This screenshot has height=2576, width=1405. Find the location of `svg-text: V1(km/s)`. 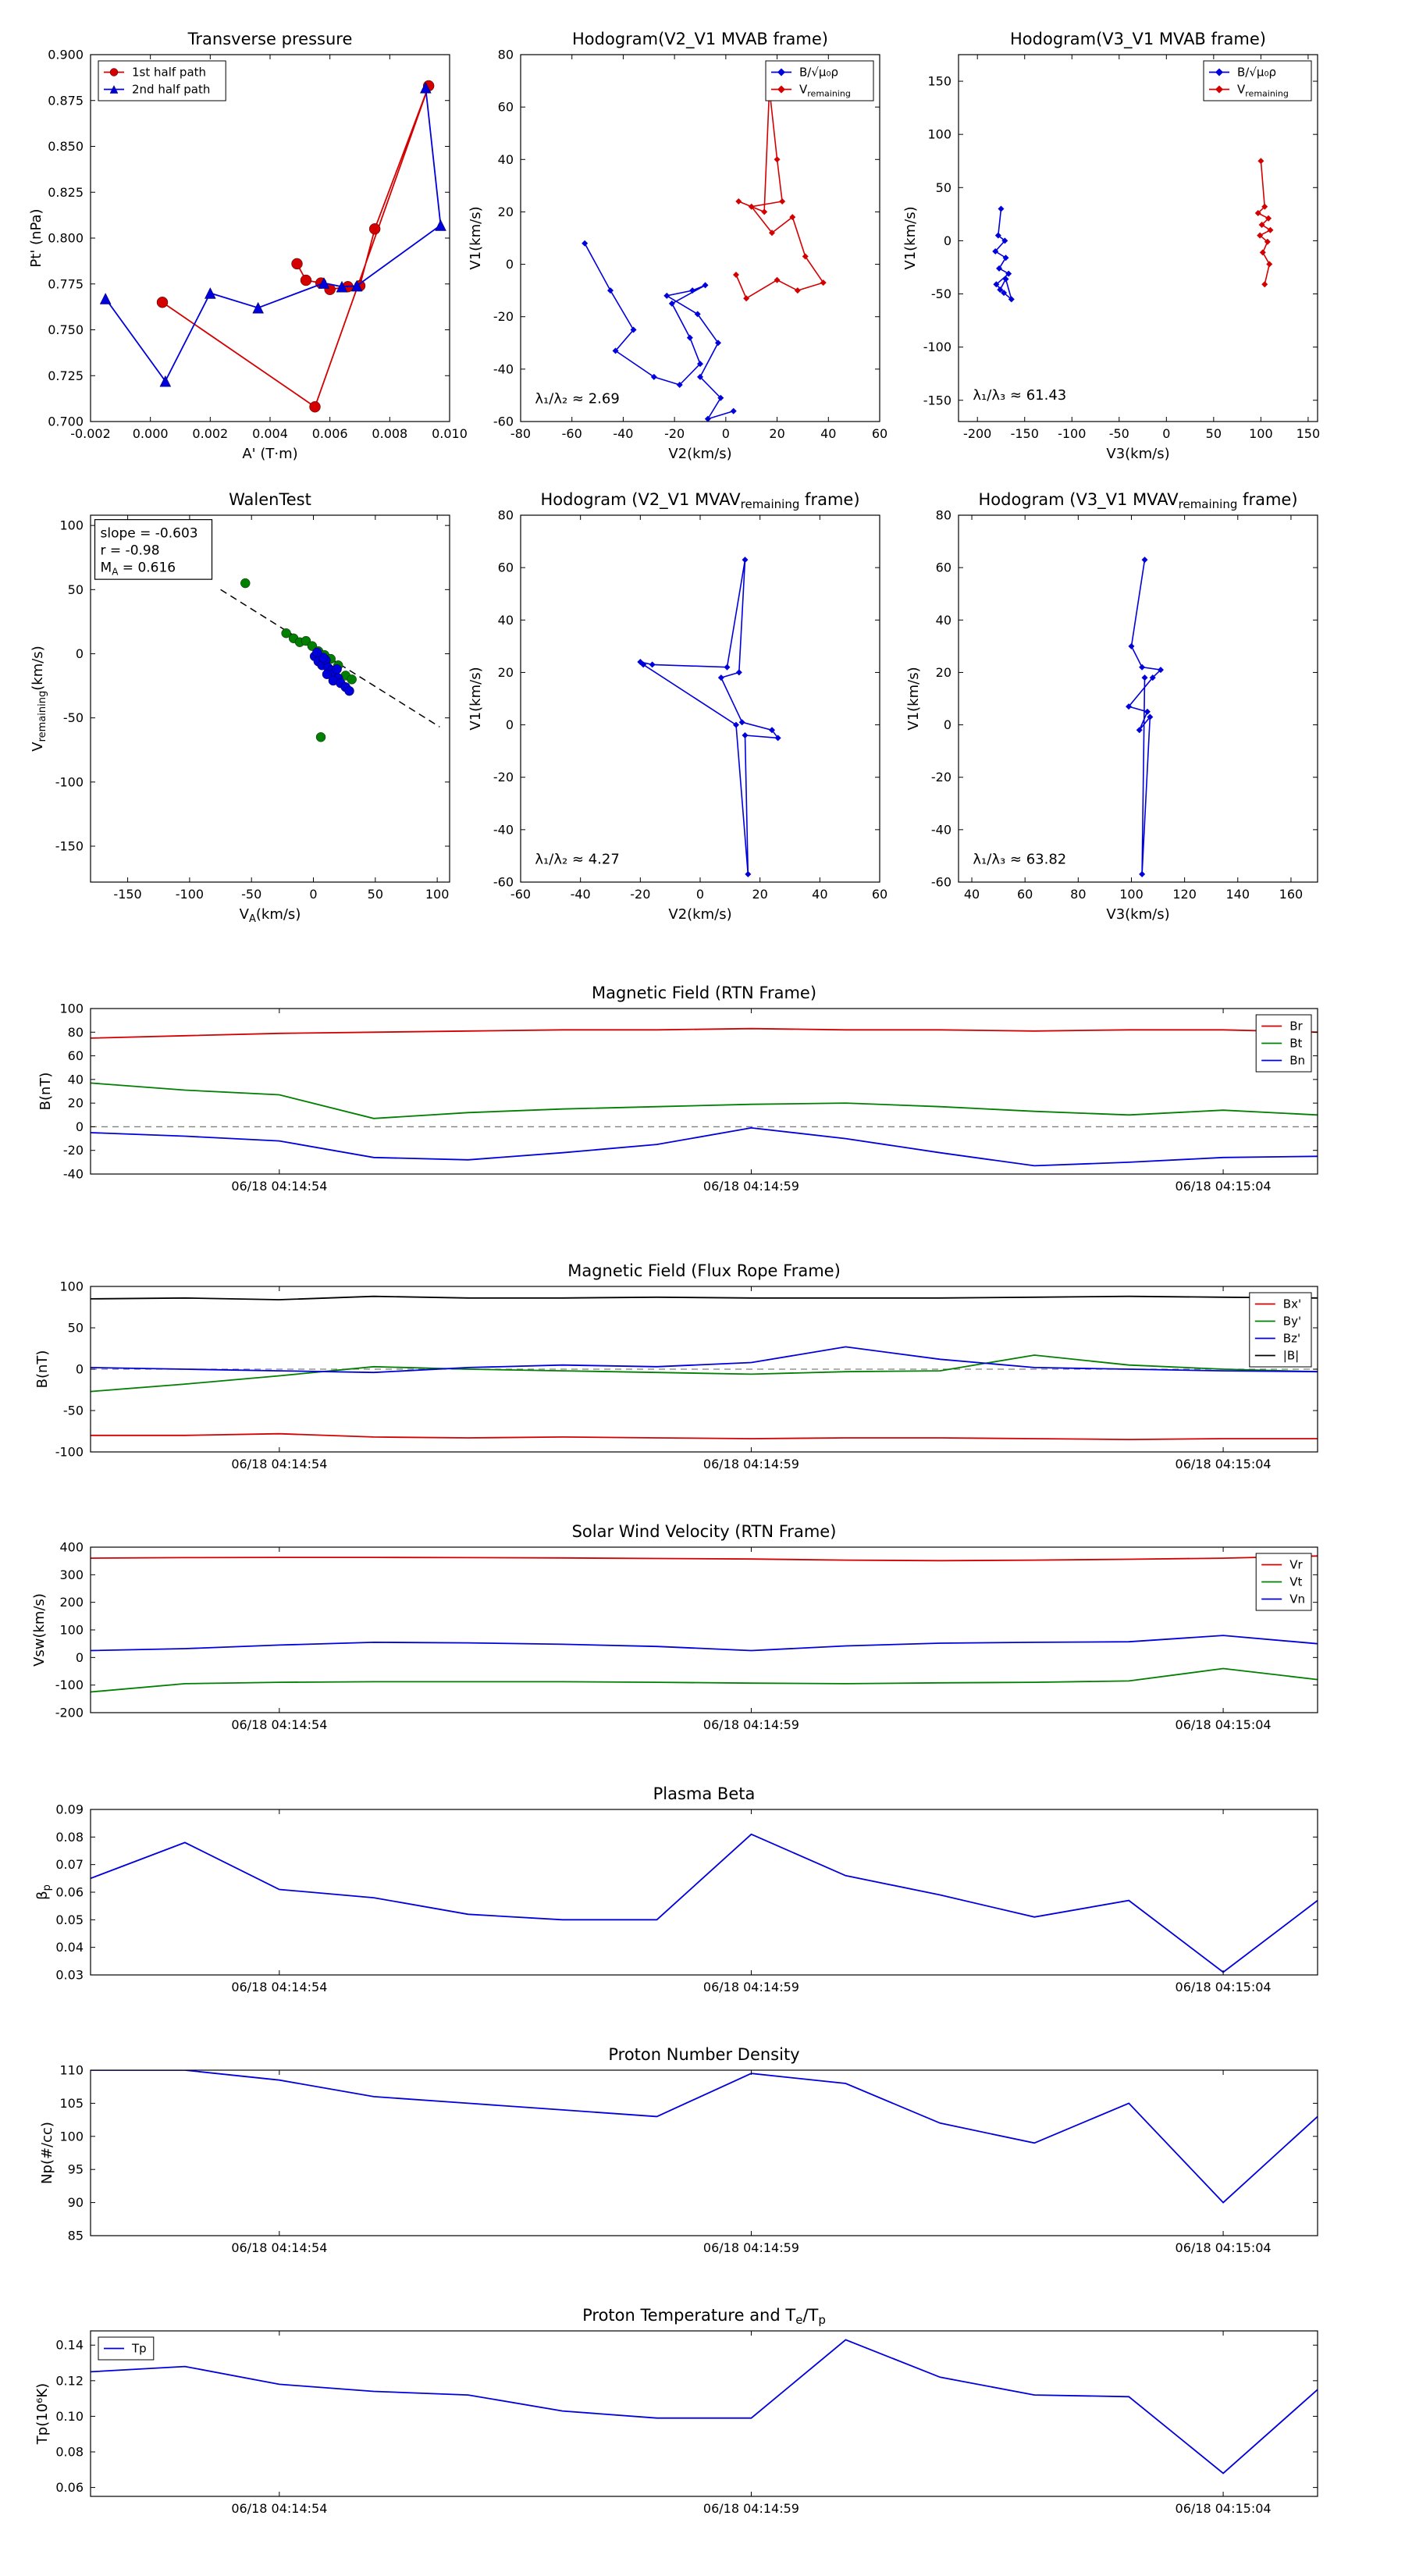

svg-text: V1(km/s) is located at coordinates (910, 237).